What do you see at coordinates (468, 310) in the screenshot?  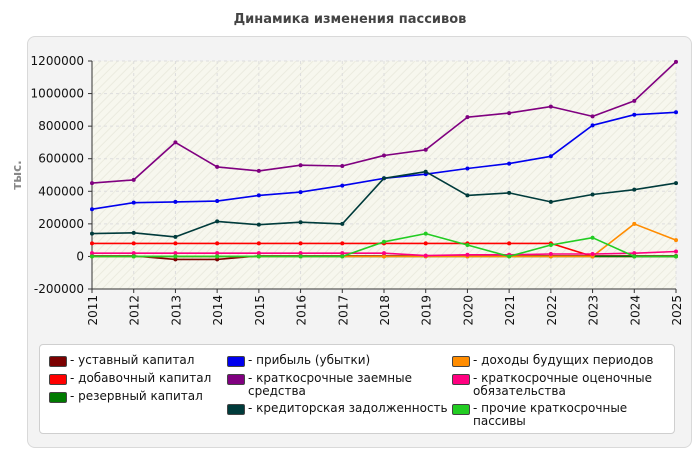 I see `x-tick-label: 2020` at bounding box center [468, 310].